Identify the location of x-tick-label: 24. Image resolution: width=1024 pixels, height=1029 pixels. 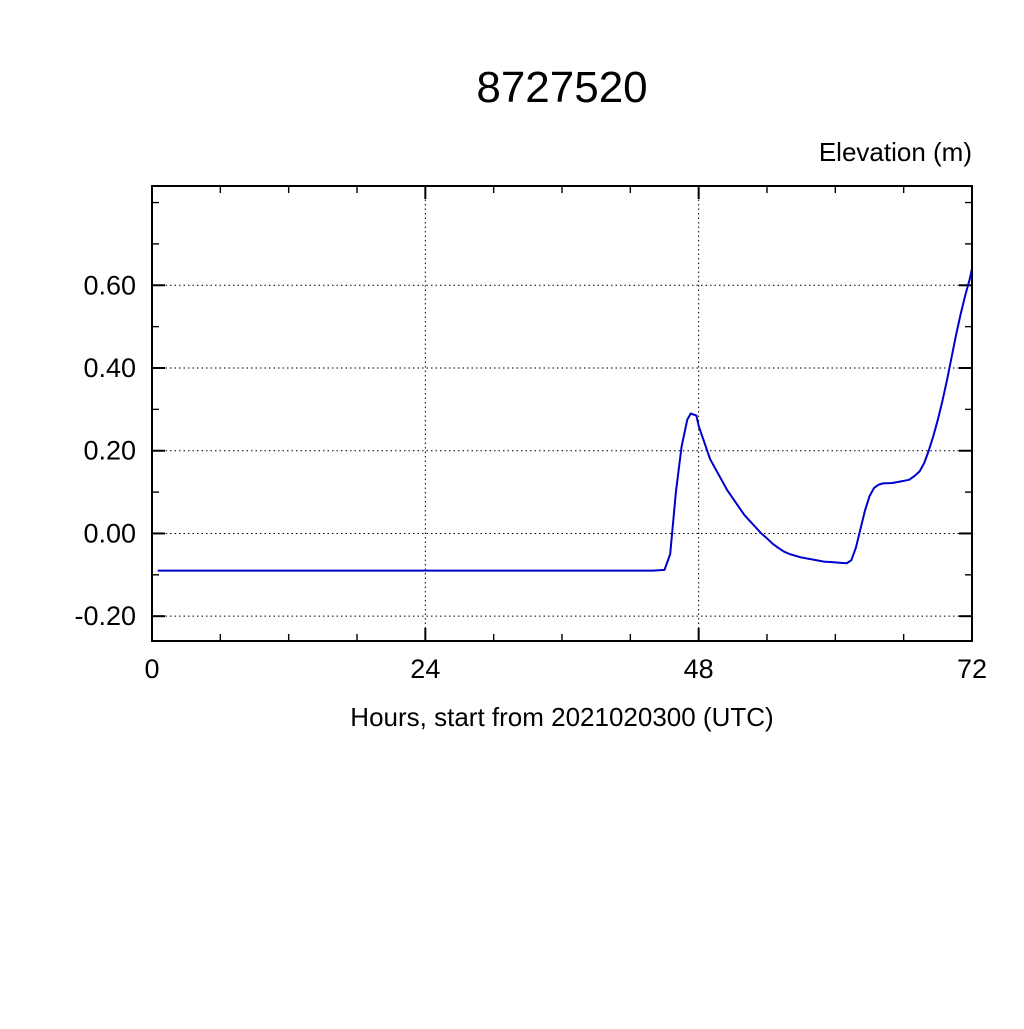
(425, 669).